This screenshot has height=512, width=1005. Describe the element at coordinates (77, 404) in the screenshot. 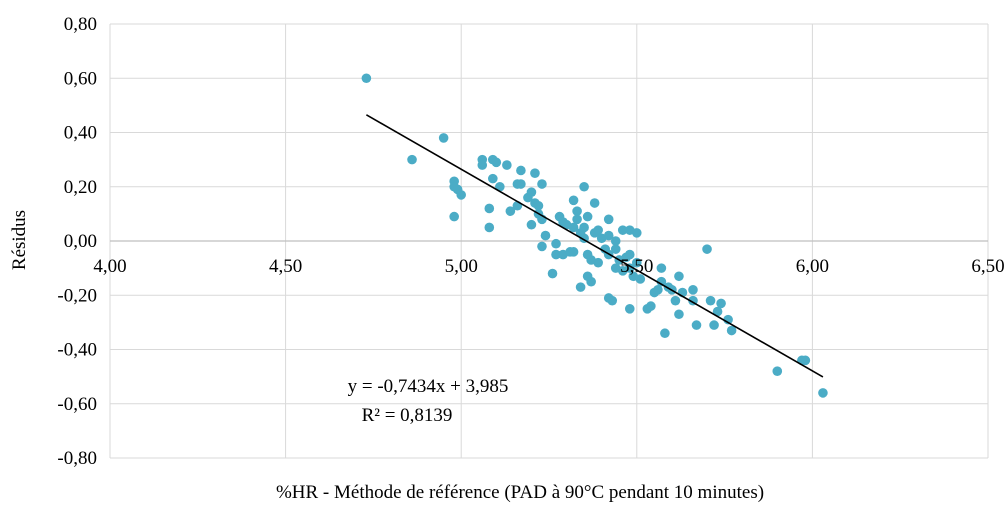

I see `y-tick-label: -0,60` at that location.